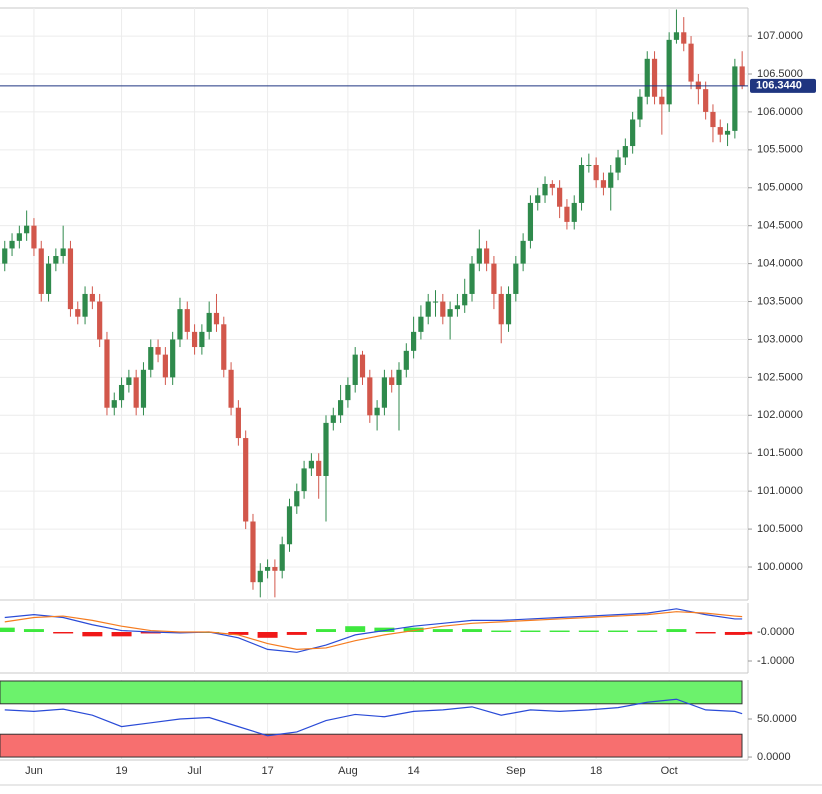 The height and width of the screenshot is (794, 822). I want to click on y-tick-label: 102.0000, so click(780, 415).